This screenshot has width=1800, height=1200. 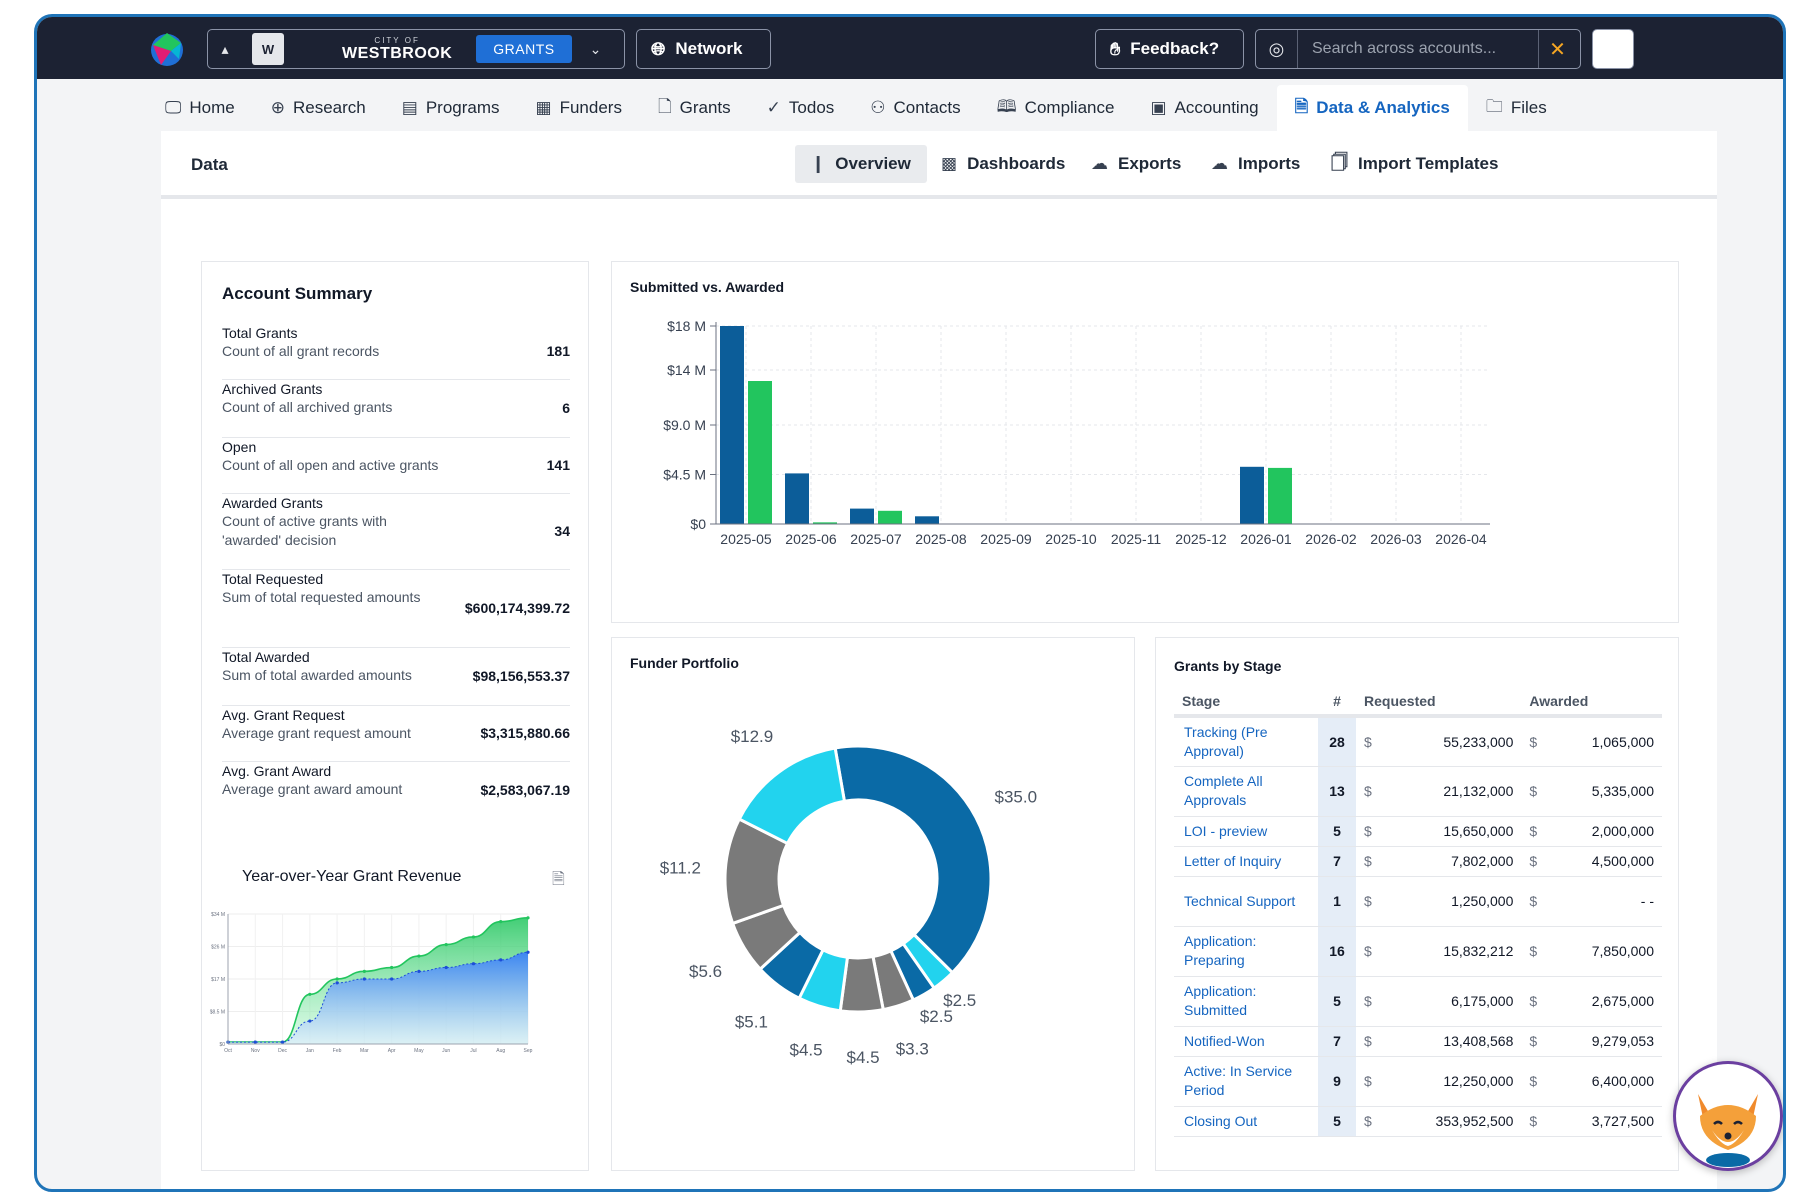 What do you see at coordinates (1246, 1081) in the screenshot?
I see `stage-link: Active: In Service Period` at bounding box center [1246, 1081].